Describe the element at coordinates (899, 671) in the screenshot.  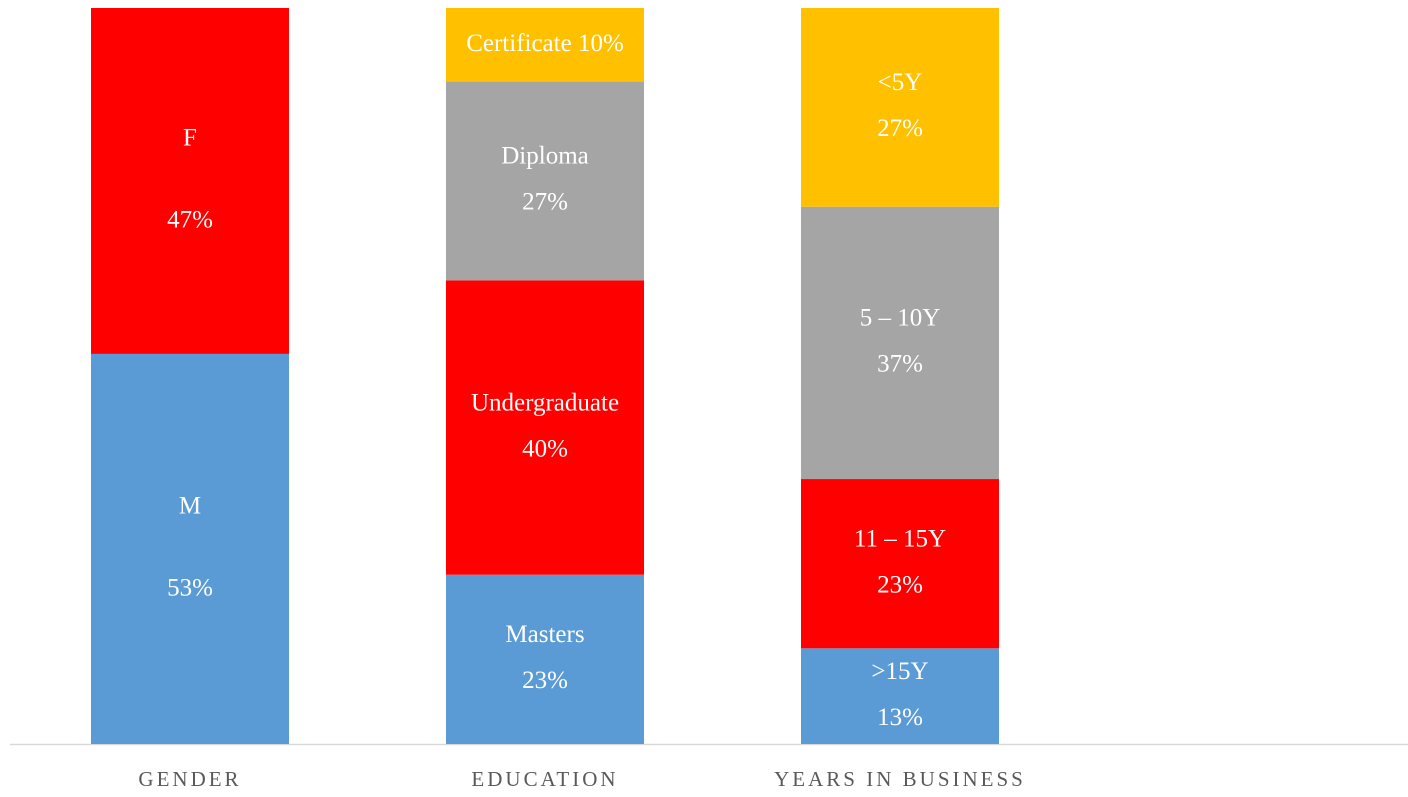
I see `segment-name: >15Y` at that location.